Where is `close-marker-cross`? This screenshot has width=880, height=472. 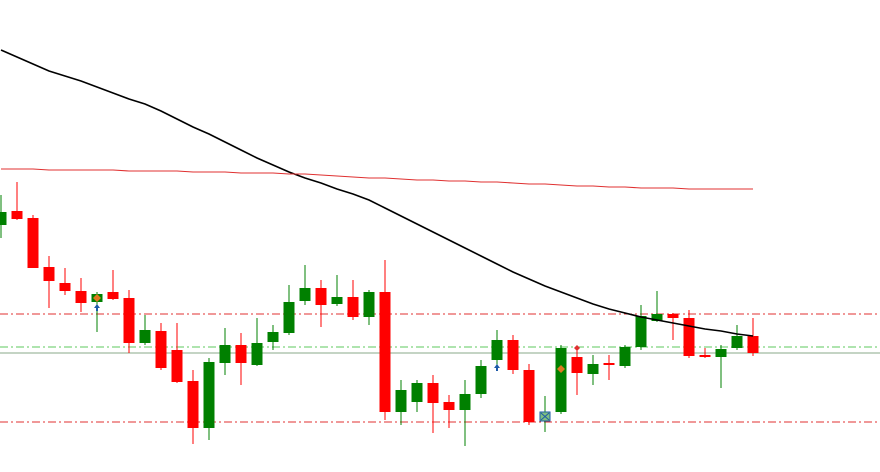 close-marker-cross is located at coordinates (545, 416).